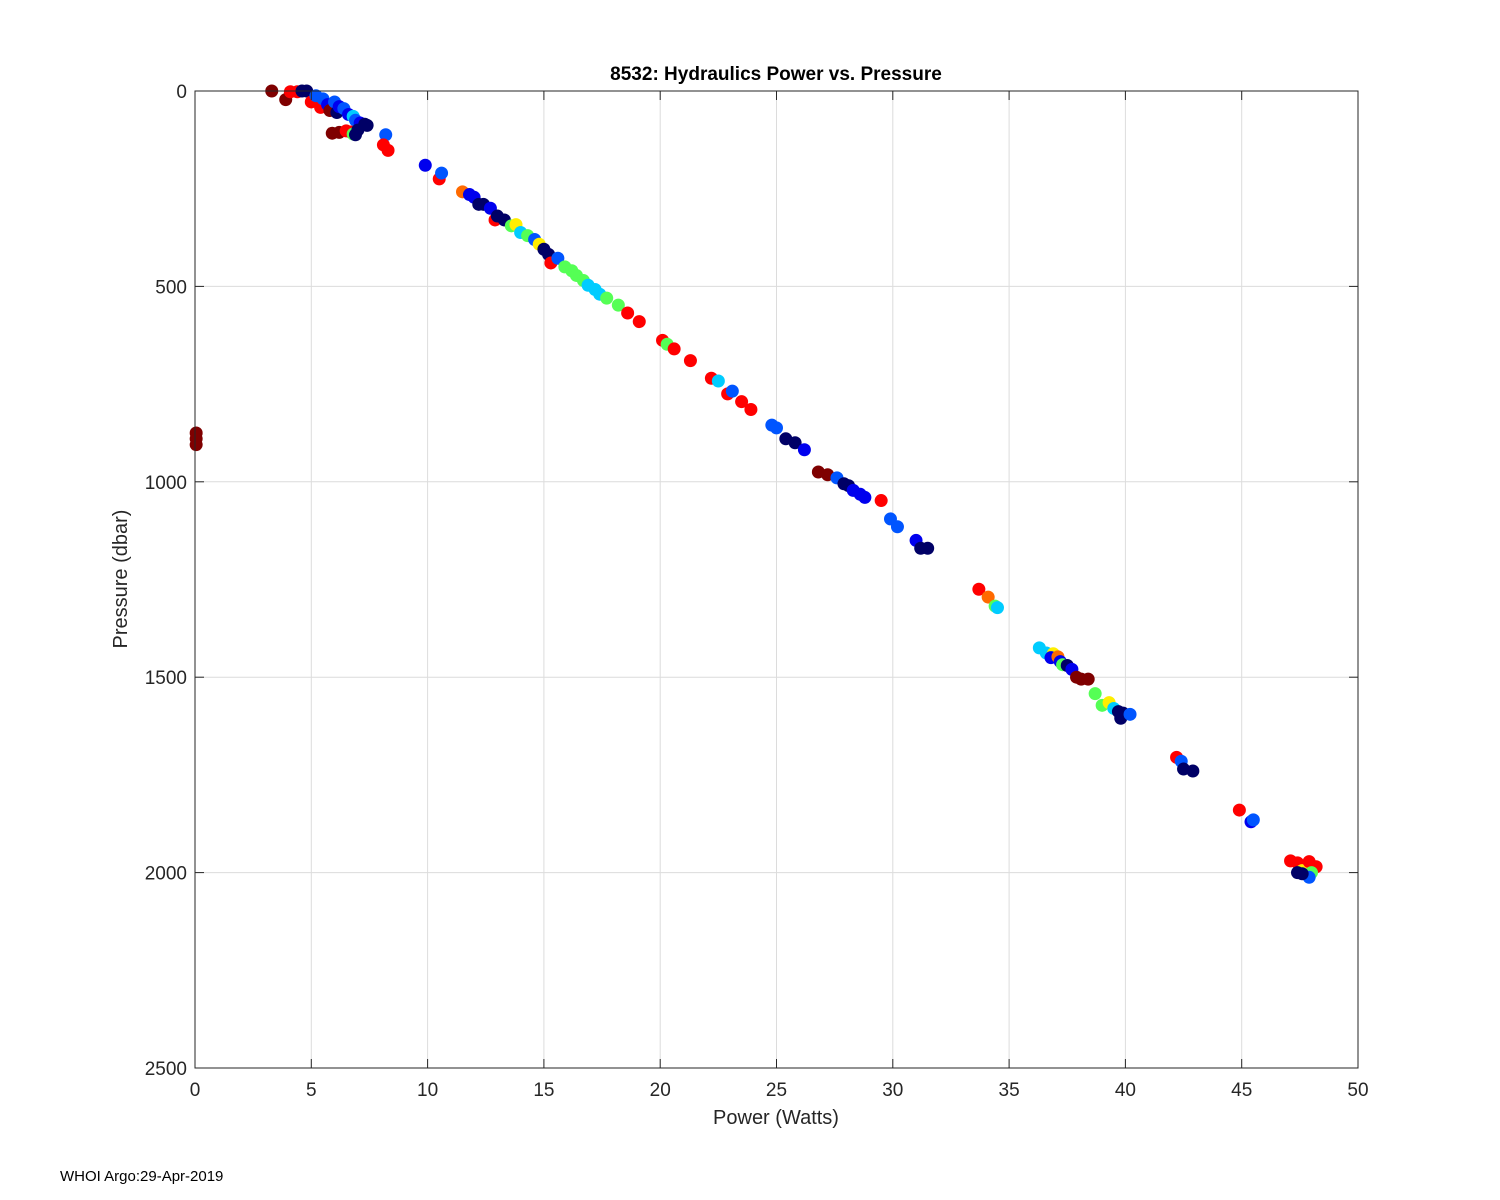 This screenshot has width=1500, height=1200. What do you see at coordinates (776, 1118) in the screenshot?
I see `x-axis-label: Power (Watts)` at bounding box center [776, 1118].